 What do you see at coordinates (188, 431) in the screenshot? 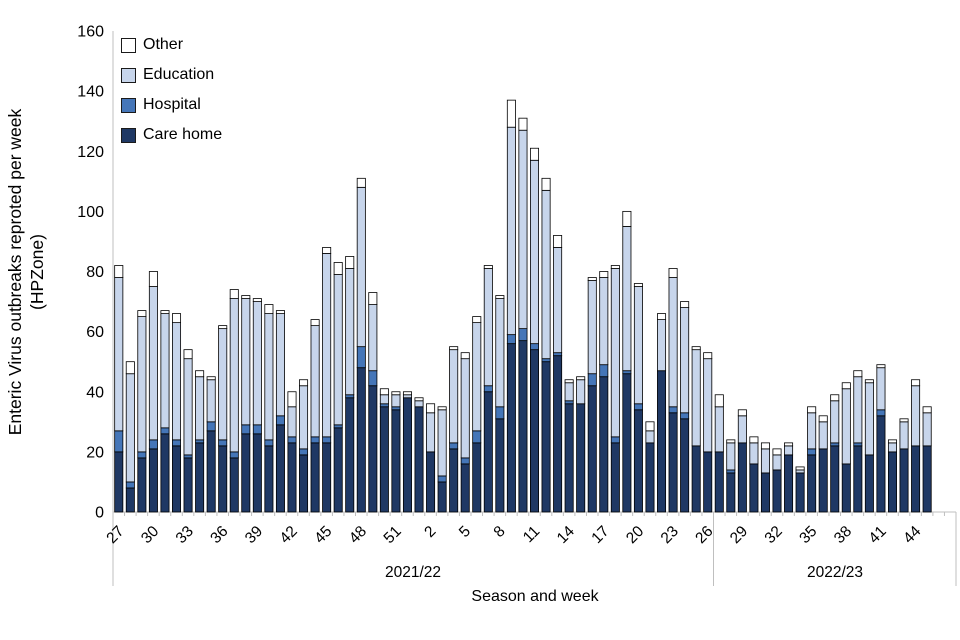
I see `bar-2021-22-wk33` at bounding box center [188, 431].